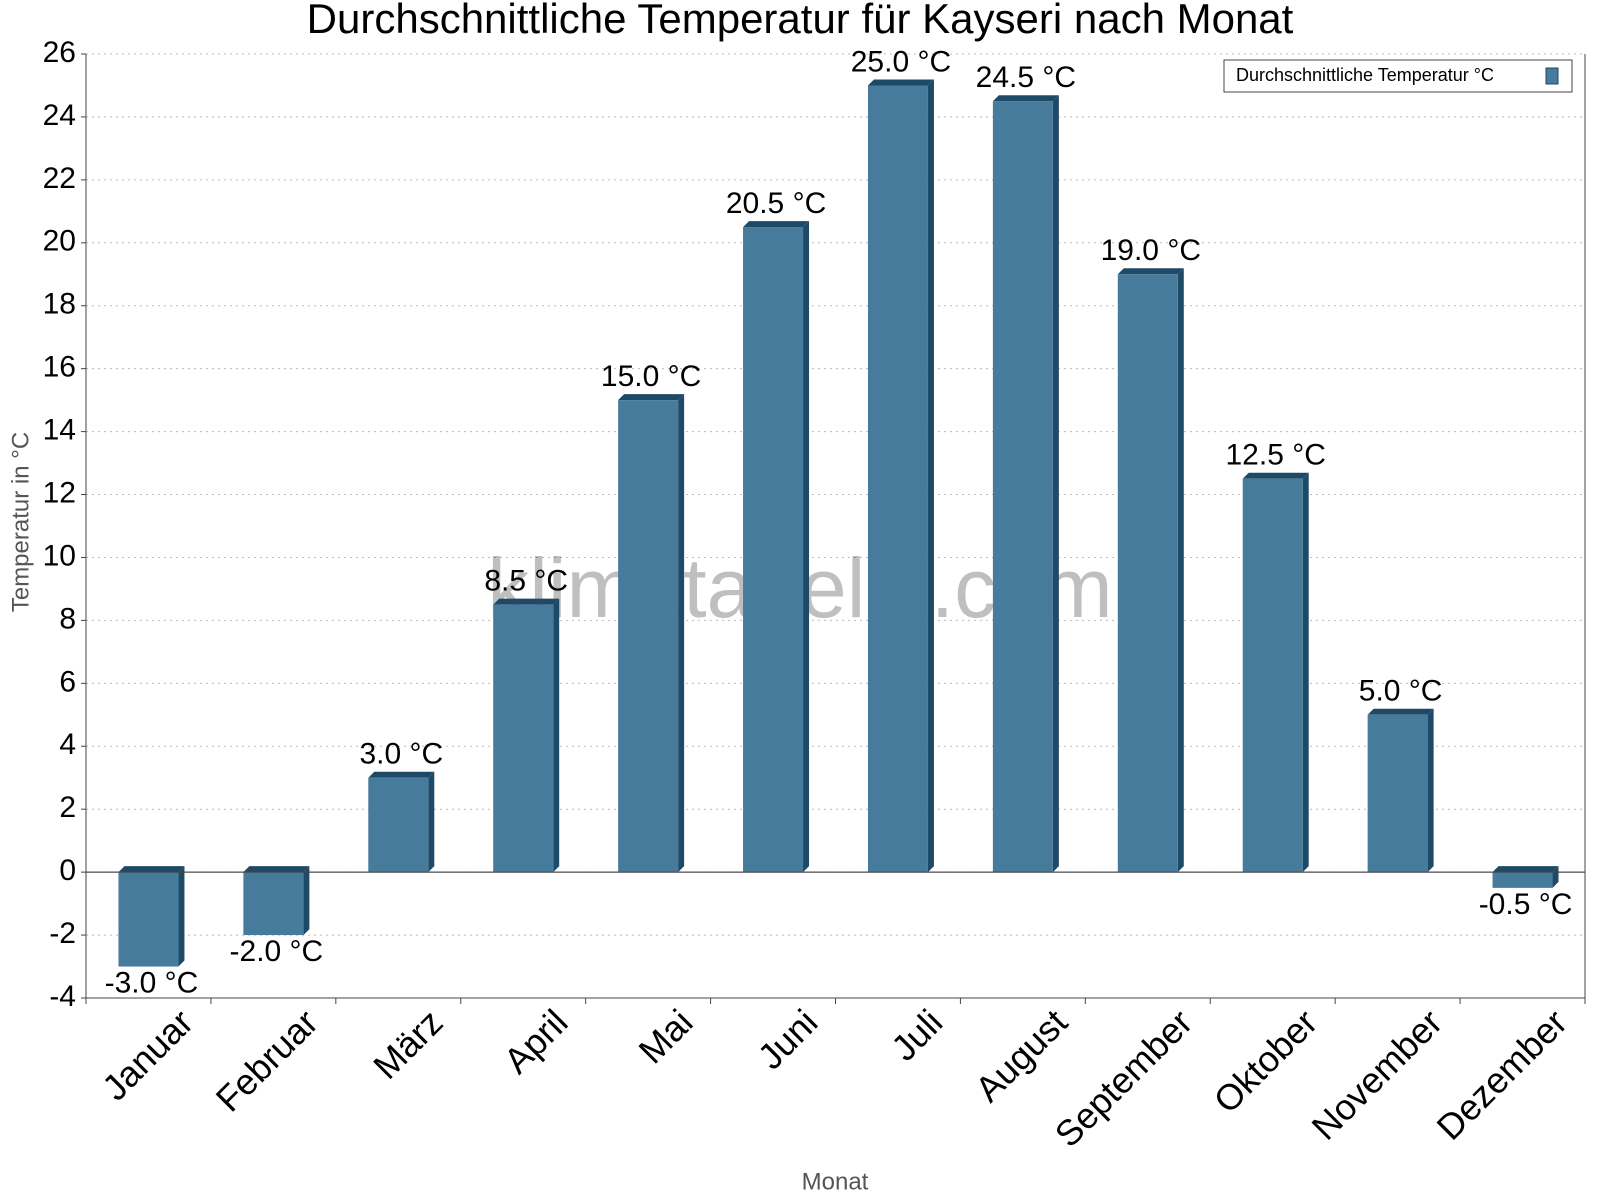 The height and width of the screenshot is (1200, 1600). Describe the element at coordinates (1552, 76) in the screenshot. I see `legend-swatch` at that location.